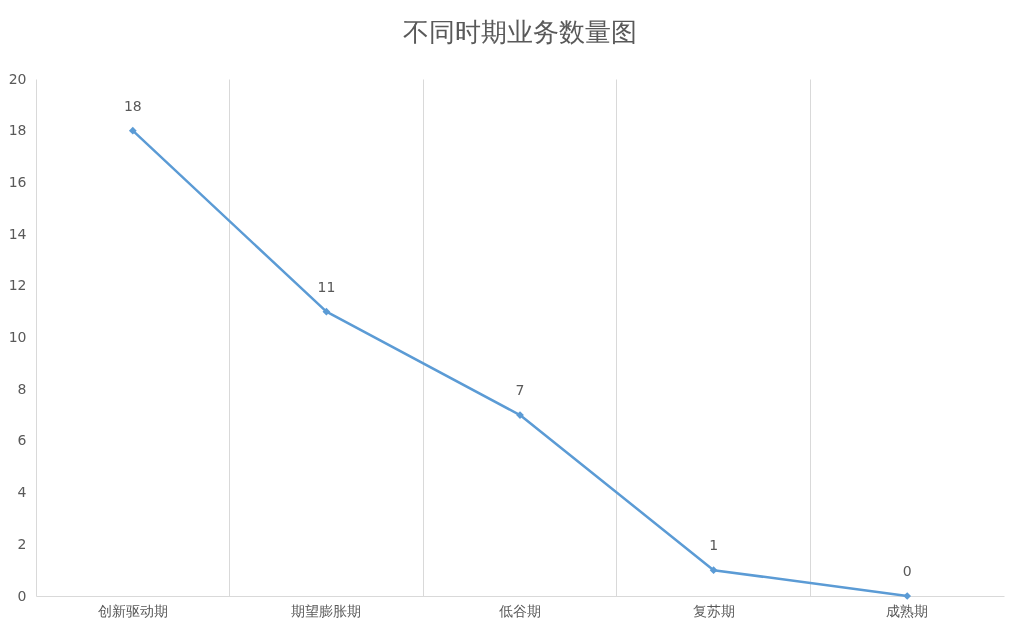 Image resolution: width=1026 pixels, height=628 pixels. Describe the element at coordinates (22, 543) in the screenshot. I see `y-tick-label: 2` at that location.